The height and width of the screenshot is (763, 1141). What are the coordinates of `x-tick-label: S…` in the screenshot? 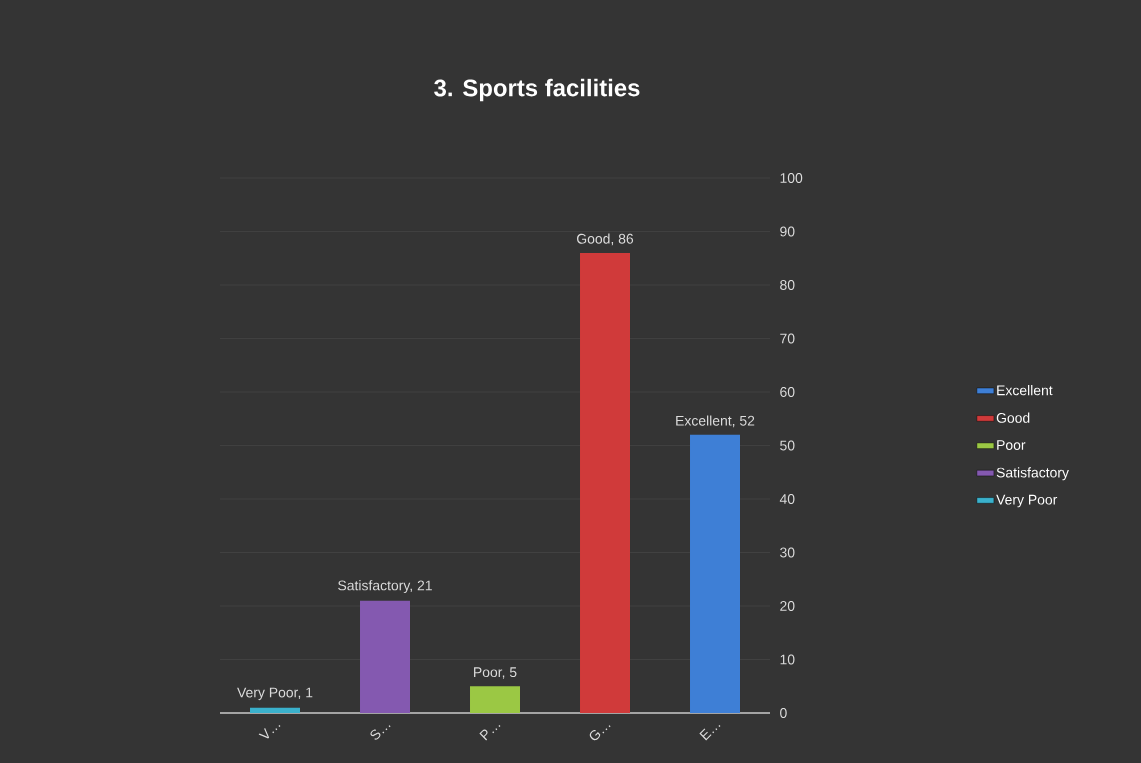 It's located at (380, 732).